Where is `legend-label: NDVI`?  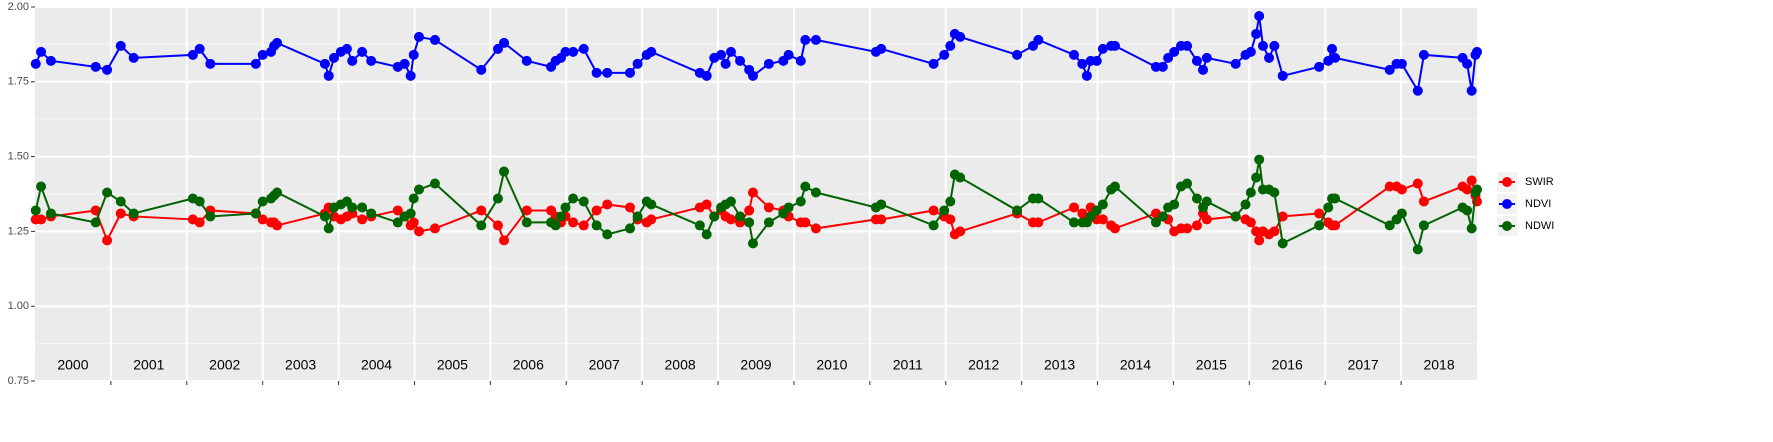 legend-label: NDVI is located at coordinates (1538, 204).